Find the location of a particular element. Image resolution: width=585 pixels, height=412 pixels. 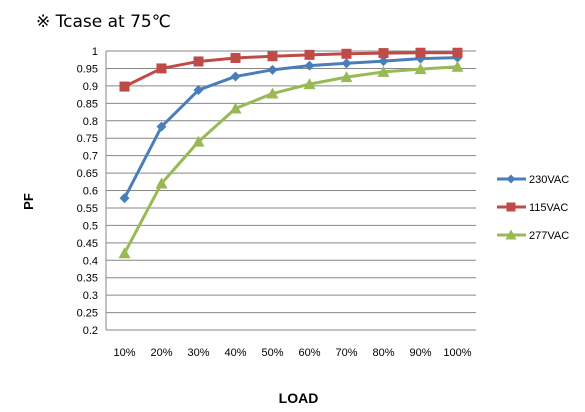

y-tick-label: 0.6 is located at coordinates (90, 192).